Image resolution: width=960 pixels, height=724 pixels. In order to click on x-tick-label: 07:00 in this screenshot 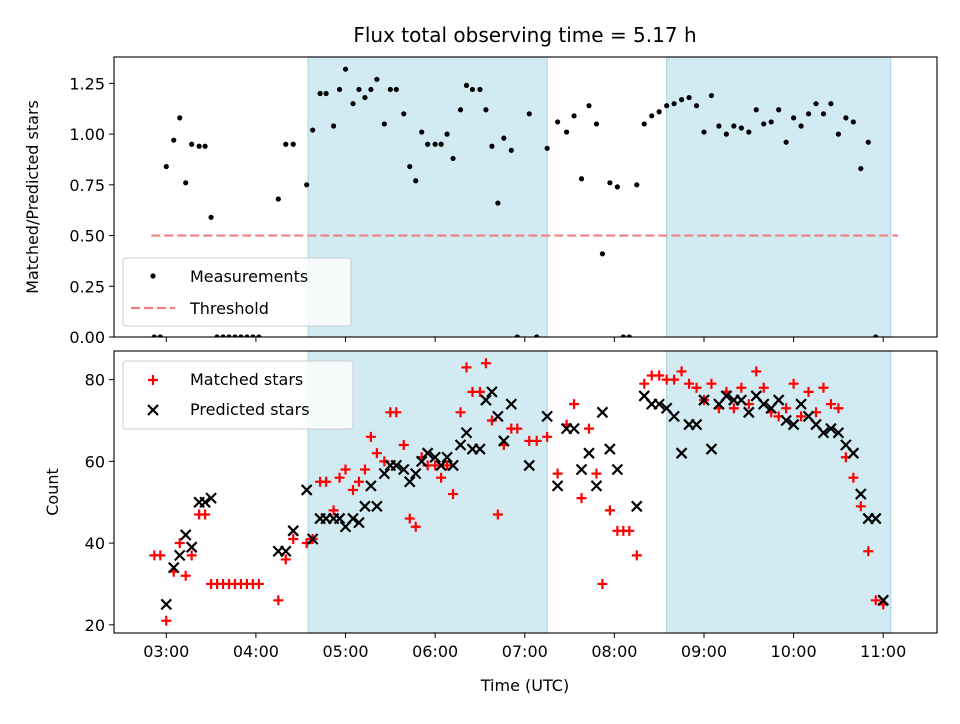, I will do `click(525, 651)`.